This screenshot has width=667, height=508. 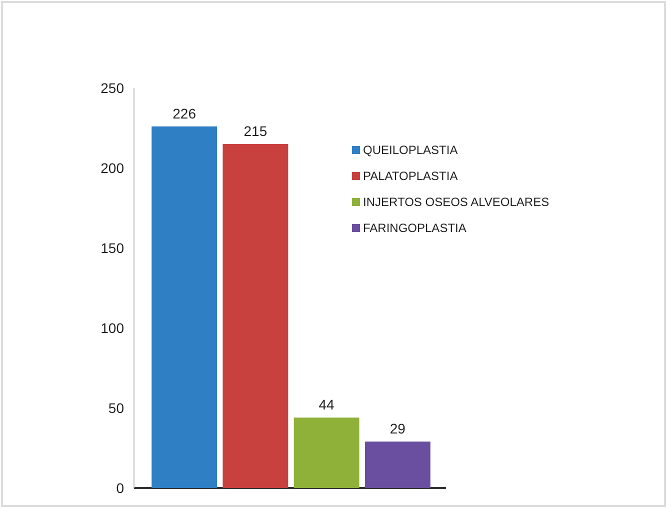 What do you see at coordinates (120, 488) in the screenshot?
I see `y-tick-label: 0` at bounding box center [120, 488].